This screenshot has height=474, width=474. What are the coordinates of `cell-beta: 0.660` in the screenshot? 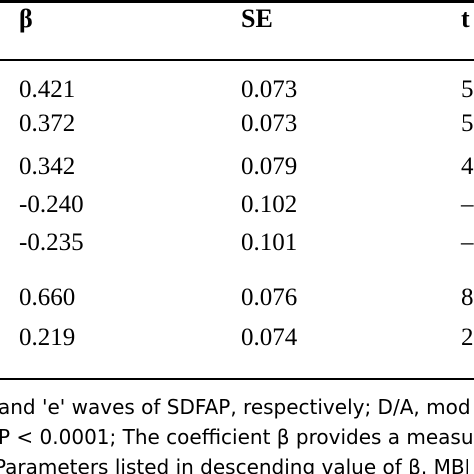 It's located at (47, 297).